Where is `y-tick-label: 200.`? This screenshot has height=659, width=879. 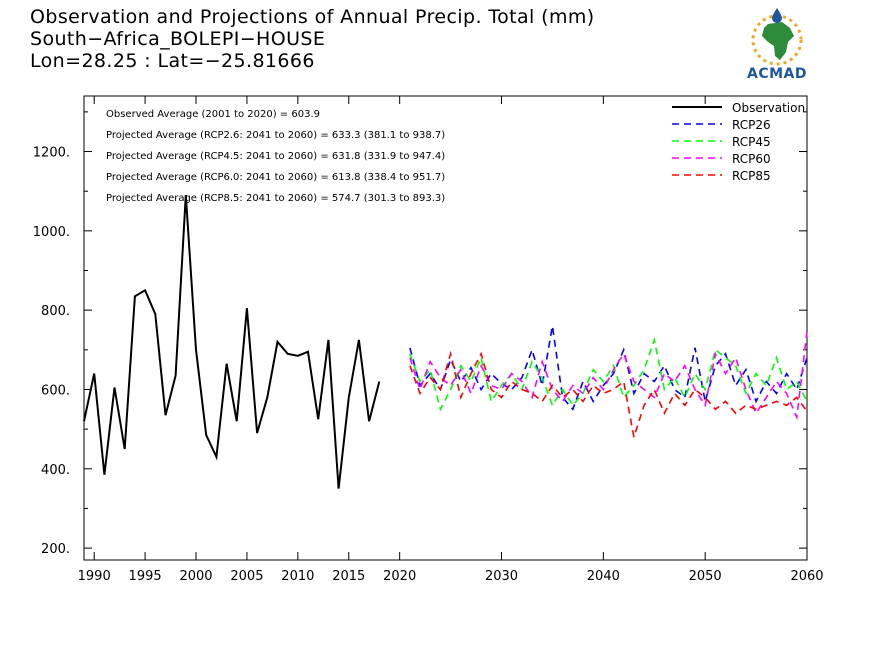 y-tick-label: 200. is located at coordinates (55, 549).